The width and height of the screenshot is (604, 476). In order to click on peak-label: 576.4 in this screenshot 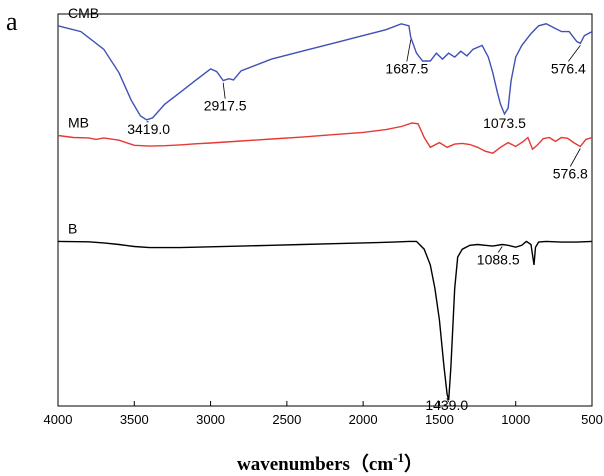, I will do `click(568, 68)`.